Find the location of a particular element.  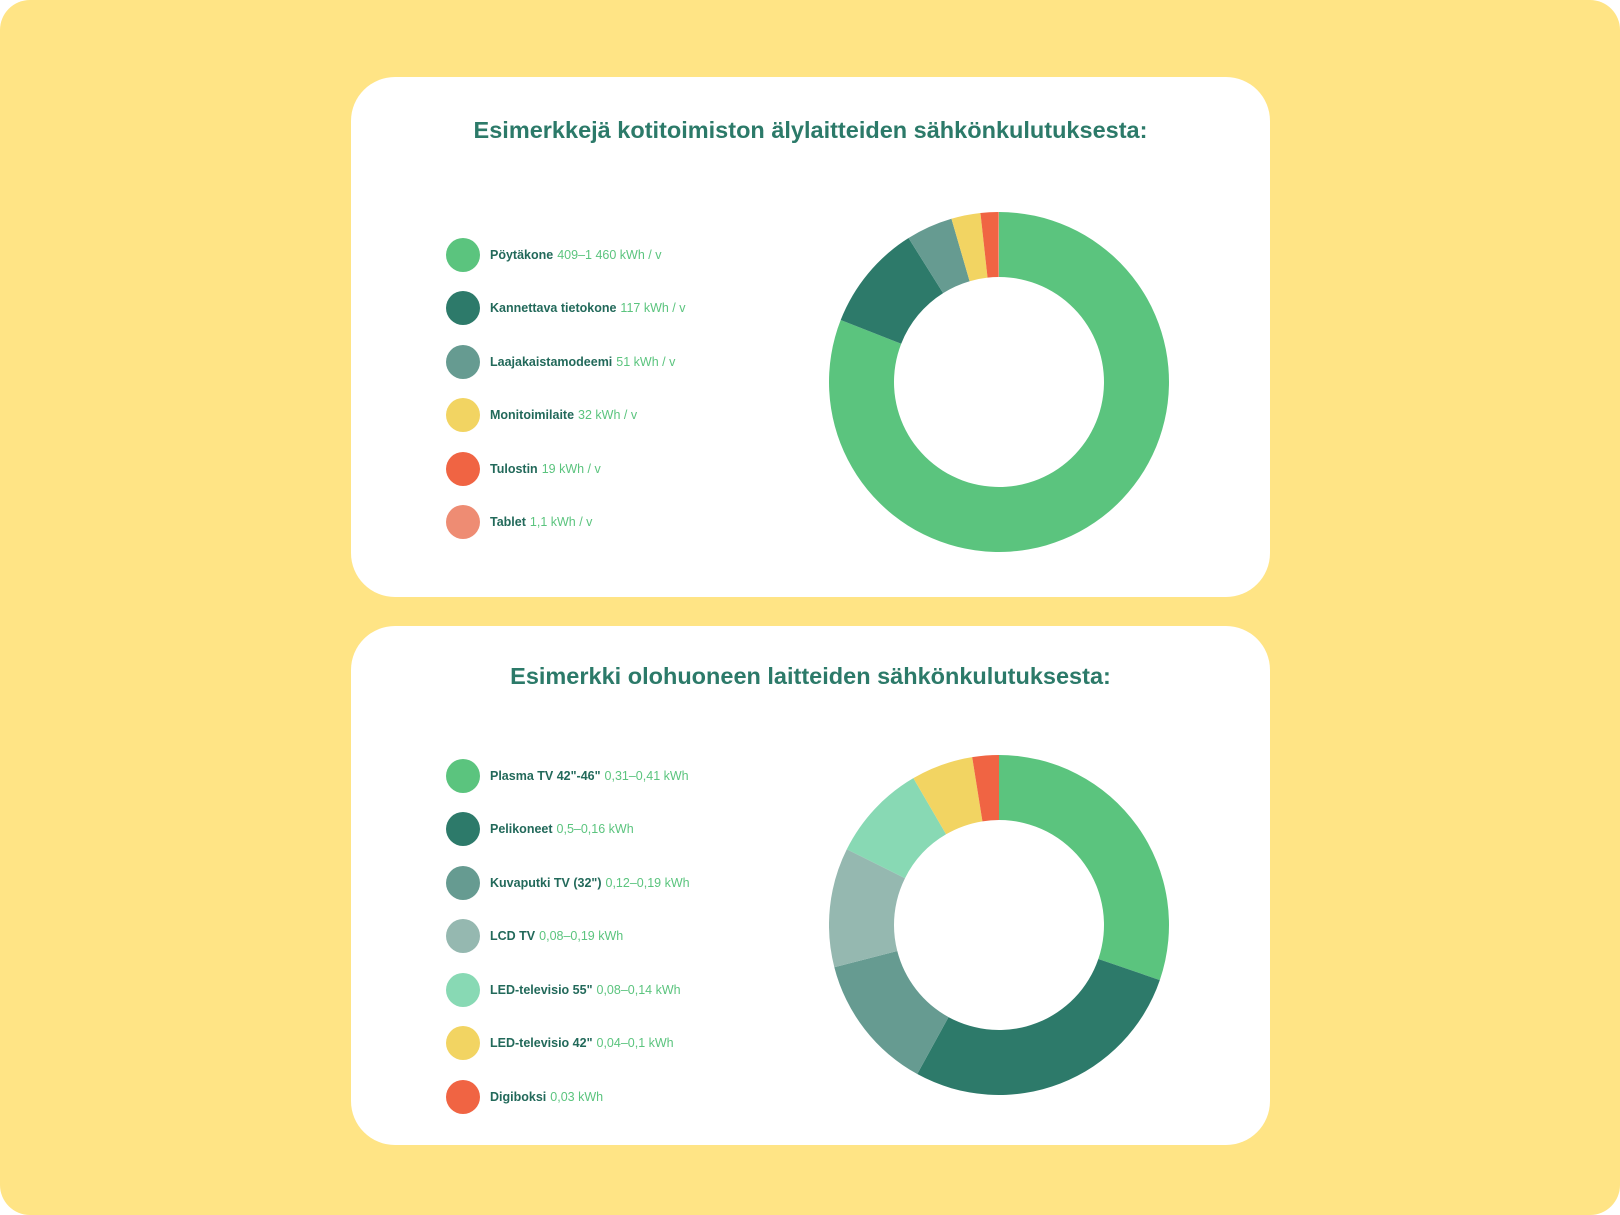

legend-name: Laajakaistamodeemi is located at coordinates (551, 361).